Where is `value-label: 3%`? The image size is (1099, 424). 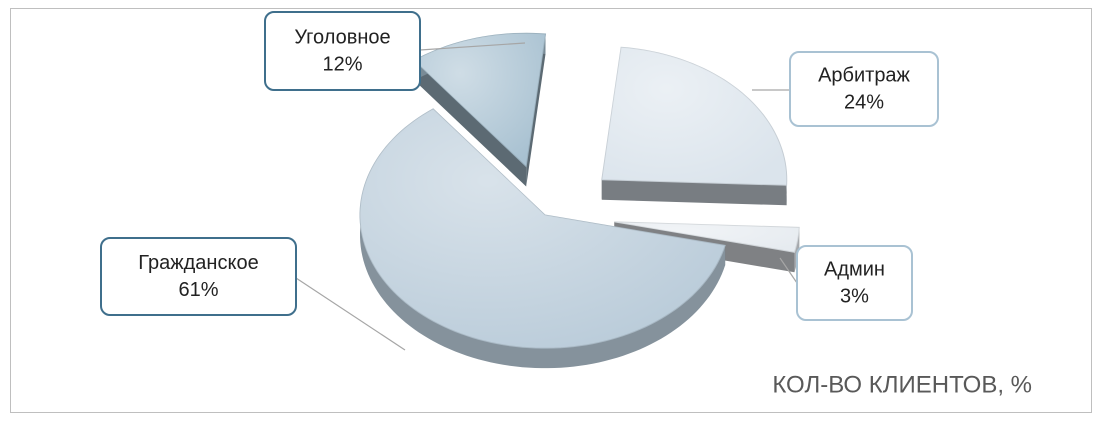 value-label: 3% is located at coordinates (854, 296).